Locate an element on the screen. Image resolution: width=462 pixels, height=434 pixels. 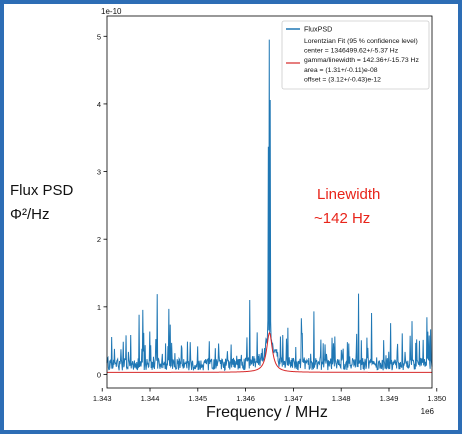
y-offset-label: 1e-10 is located at coordinates (111, 11).